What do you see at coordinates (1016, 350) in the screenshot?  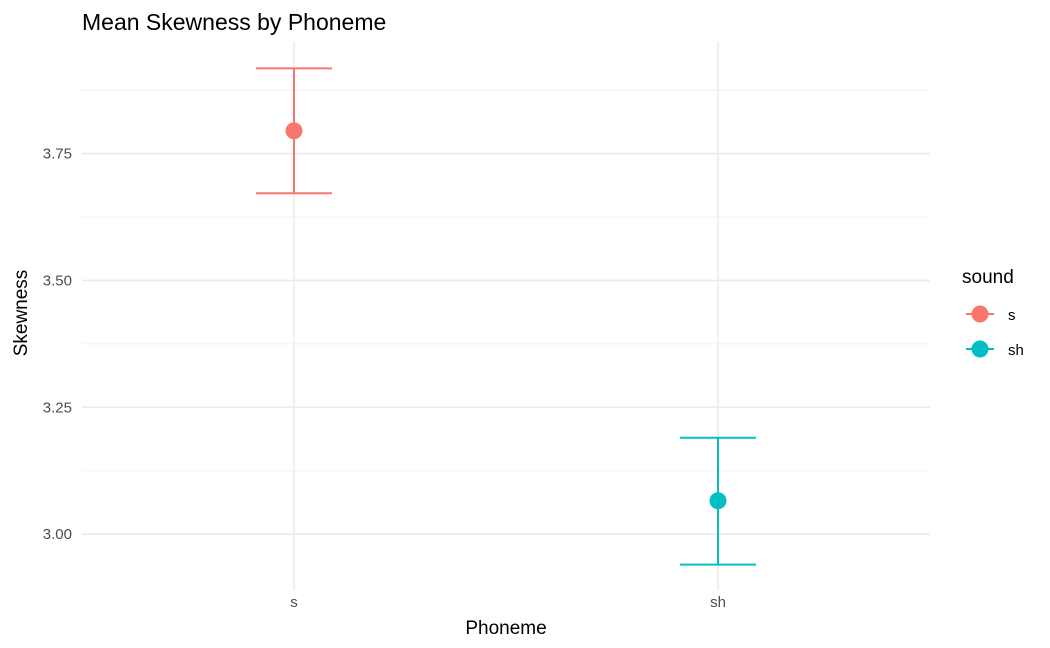 I see `legend-label: sh` at bounding box center [1016, 350].